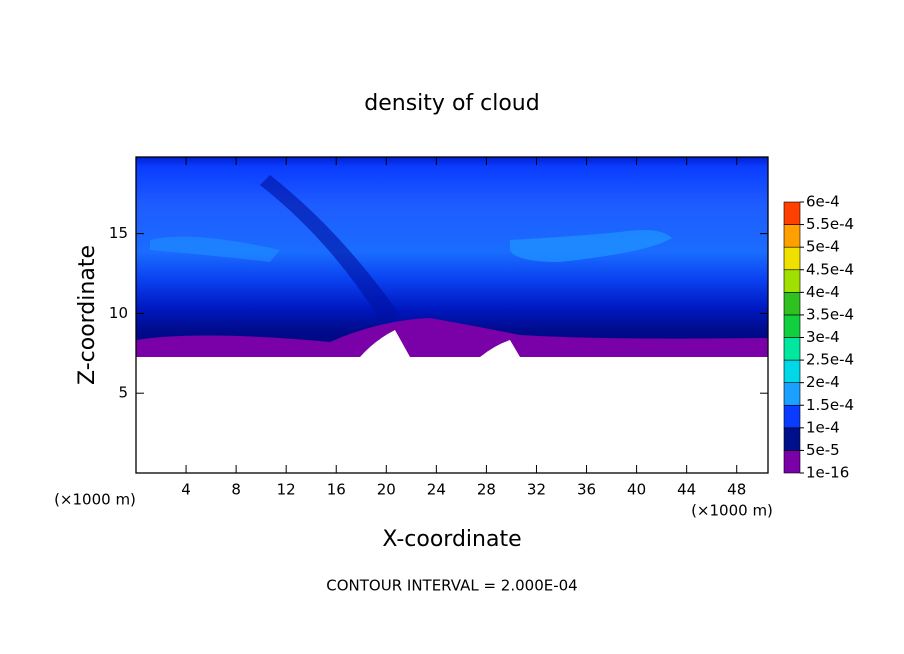 Image resolution: width=904 pixels, height=654 pixels. What do you see at coordinates (286, 490) in the screenshot?
I see `x-tick-label: 12` at bounding box center [286, 490].